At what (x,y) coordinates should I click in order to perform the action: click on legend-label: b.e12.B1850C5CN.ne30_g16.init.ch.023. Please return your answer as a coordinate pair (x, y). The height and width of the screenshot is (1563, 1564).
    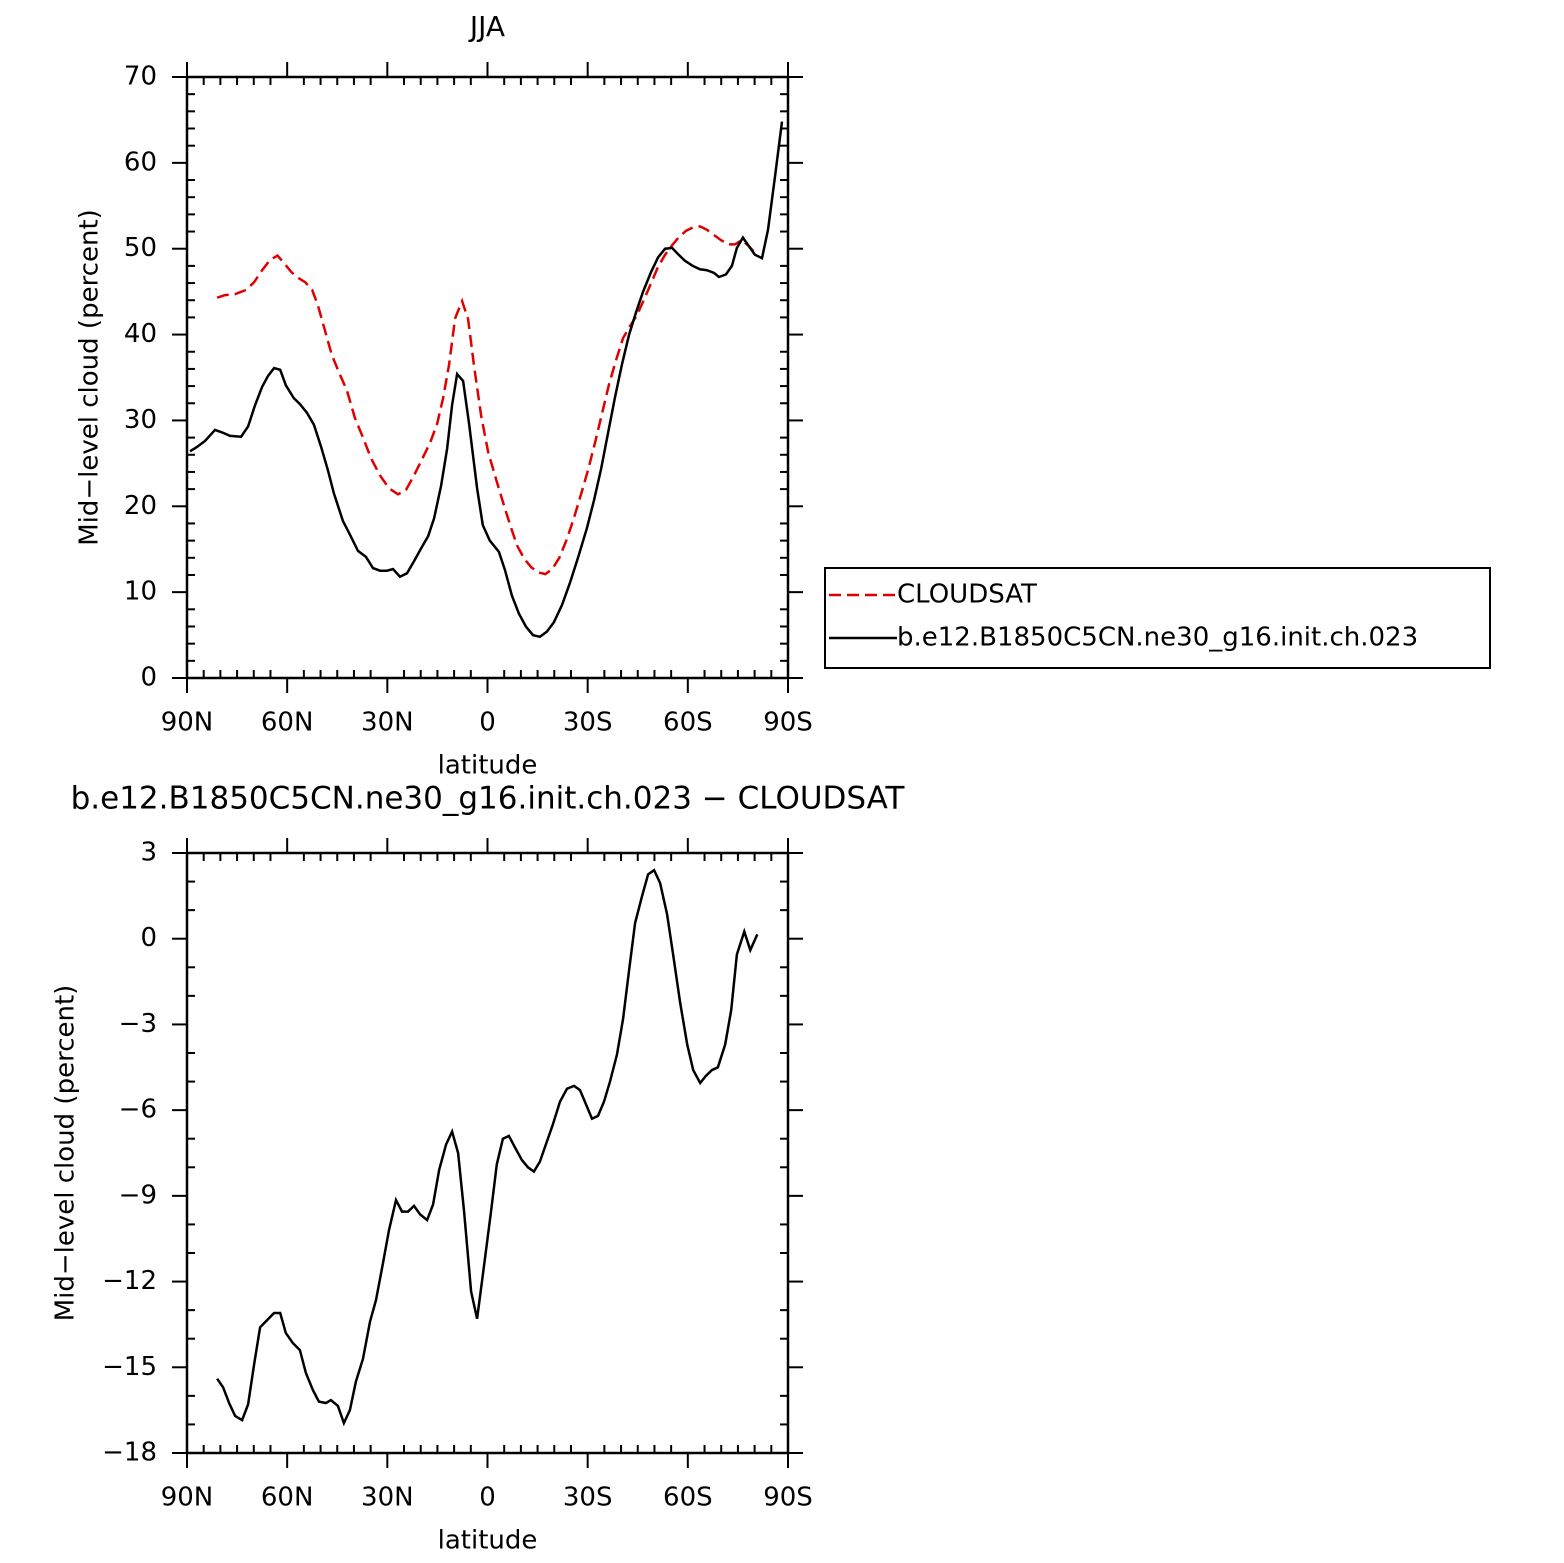
    Looking at the image, I should click on (1157, 638).